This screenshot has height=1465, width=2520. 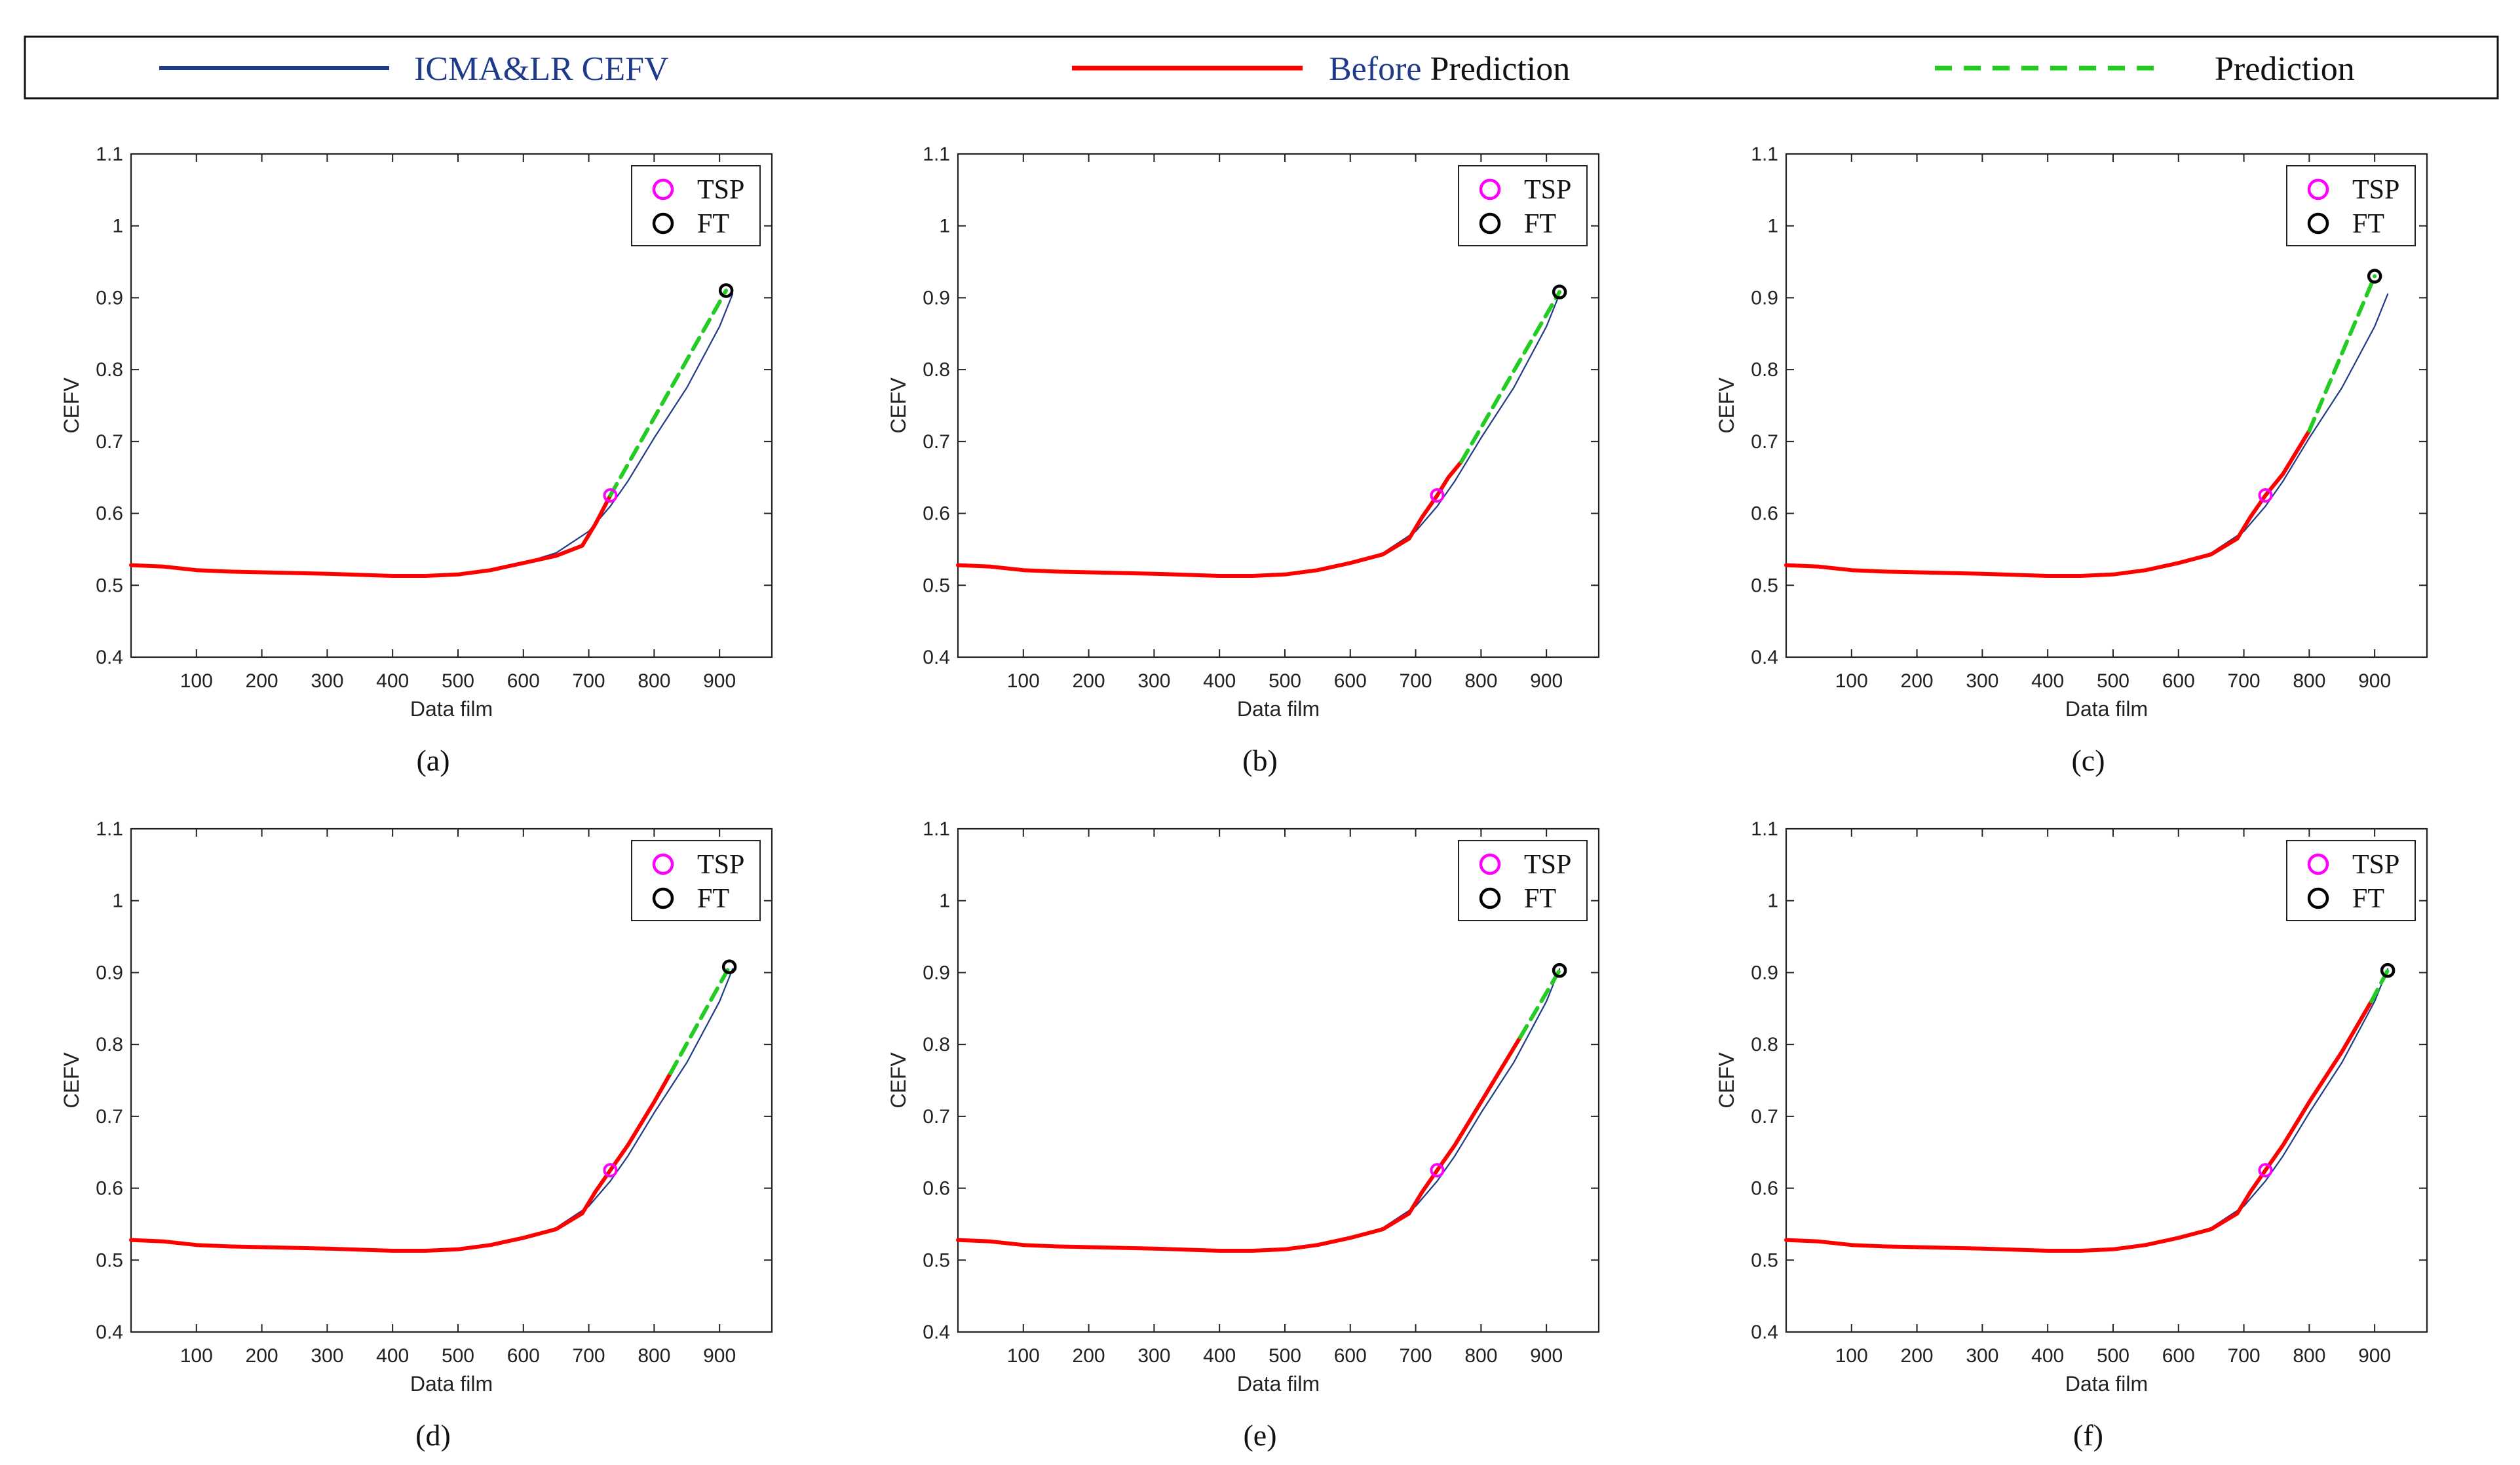 What do you see at coordinates (2351, 880) in the screenshot?
I see `chart-f-inner-legend` at bounding box center [2351, 880].